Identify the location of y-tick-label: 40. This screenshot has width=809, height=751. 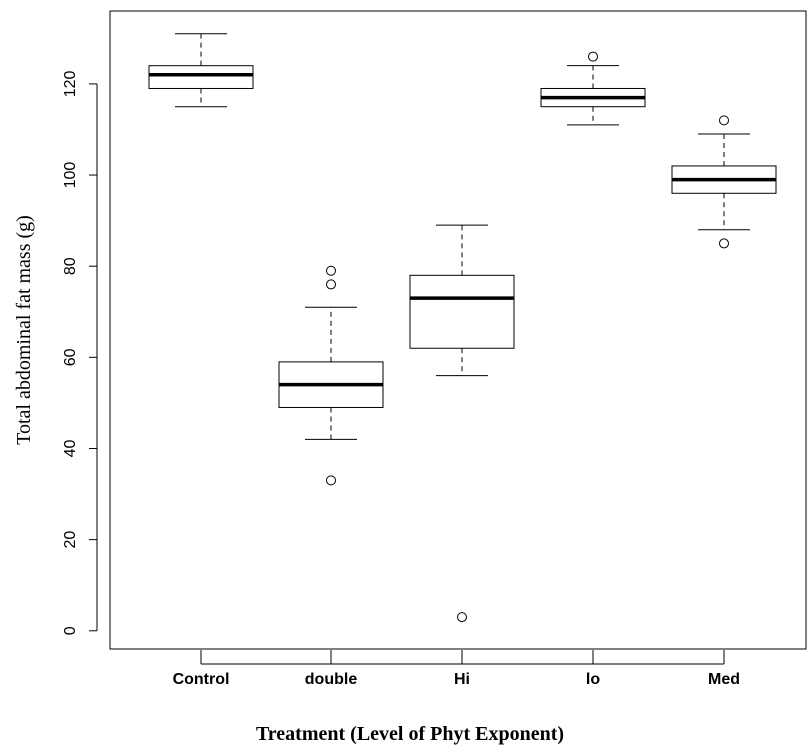
(70, 448).